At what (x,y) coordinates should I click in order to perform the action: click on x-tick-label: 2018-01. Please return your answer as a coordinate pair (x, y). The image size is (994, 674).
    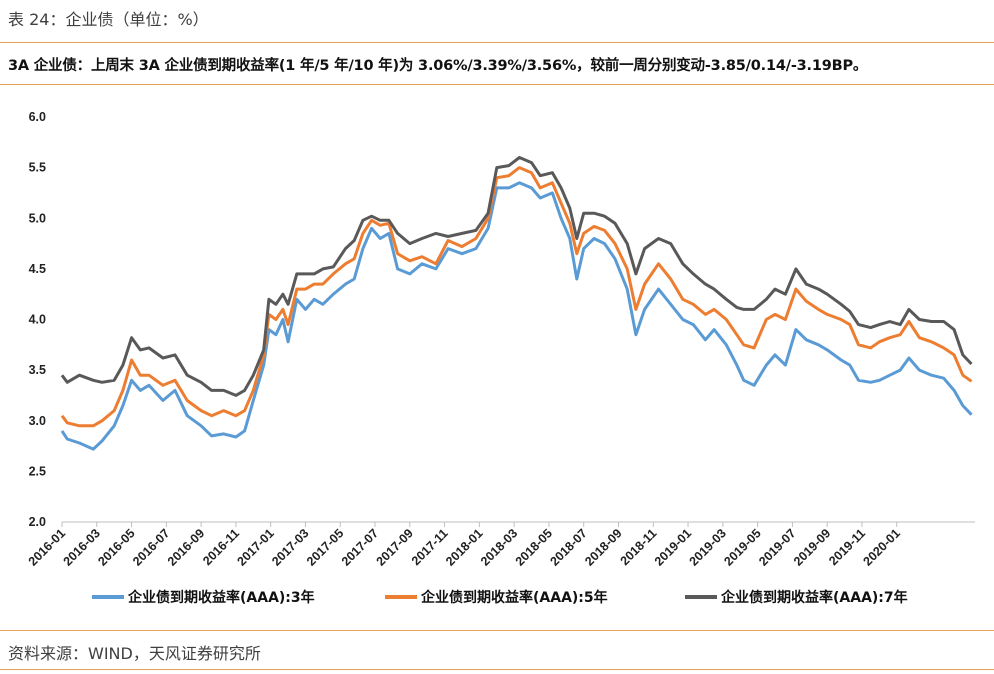
    Looking at the image, I should click on (464, 547).